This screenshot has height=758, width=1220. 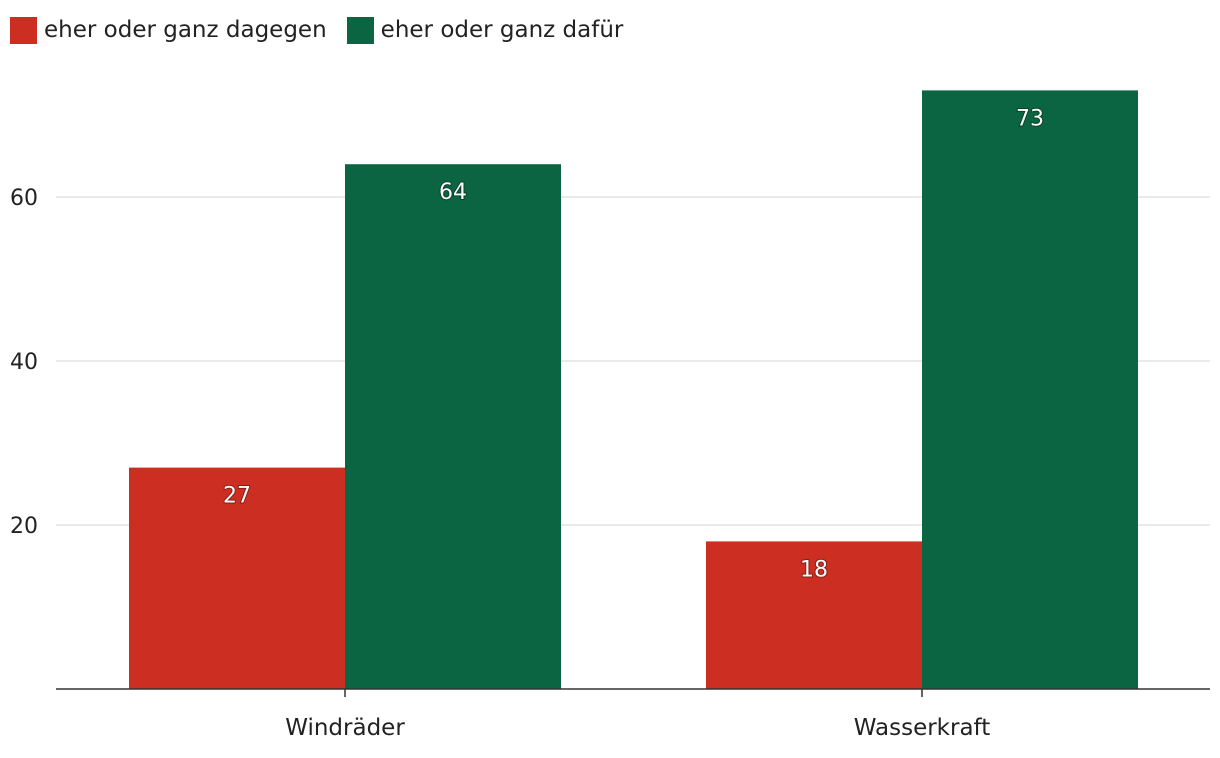 What do you see at coordinates (360, 30) in the screenshot?
I see `legend-swatch-dafuer` at bounding box center [360, 30].